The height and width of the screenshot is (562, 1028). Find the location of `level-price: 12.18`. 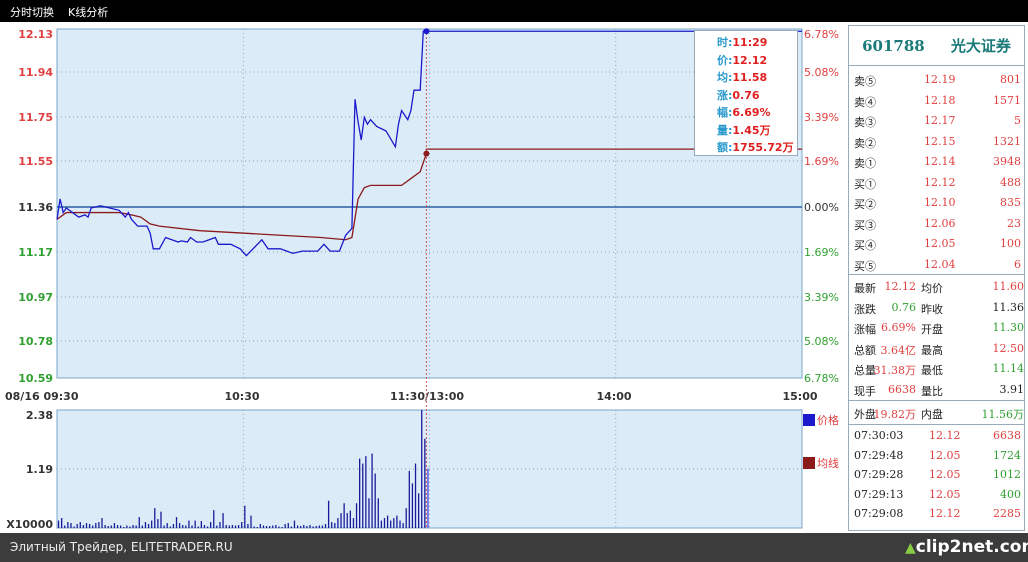

level-price: 12.18 is located at coordinates (940, 100).